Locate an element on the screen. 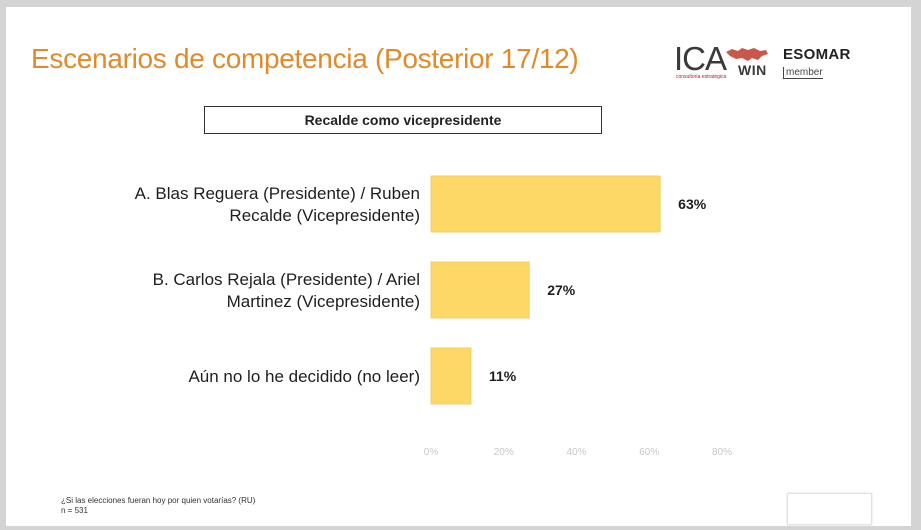  category-label-1-0: B. Carlos Rejala (Presidente) / Ariel is located at coordinates (286, 279).